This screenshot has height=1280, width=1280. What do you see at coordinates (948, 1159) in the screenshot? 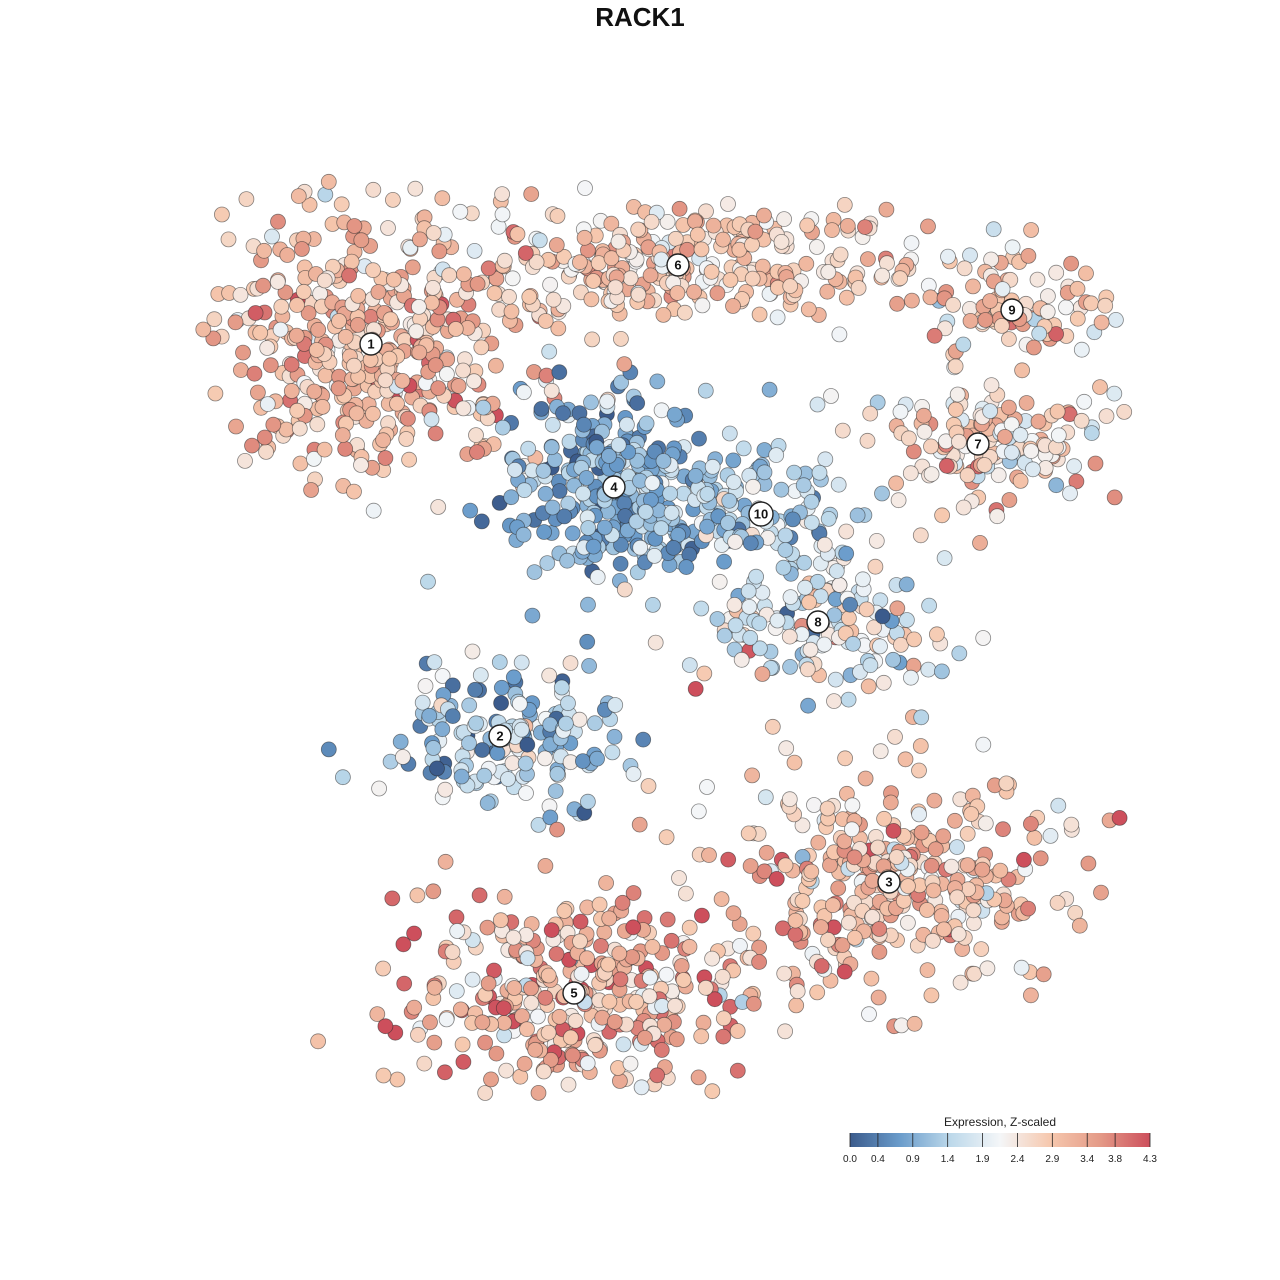
I see `colorbar-tick-label: 1.4` at bounding box center [948, 1159].